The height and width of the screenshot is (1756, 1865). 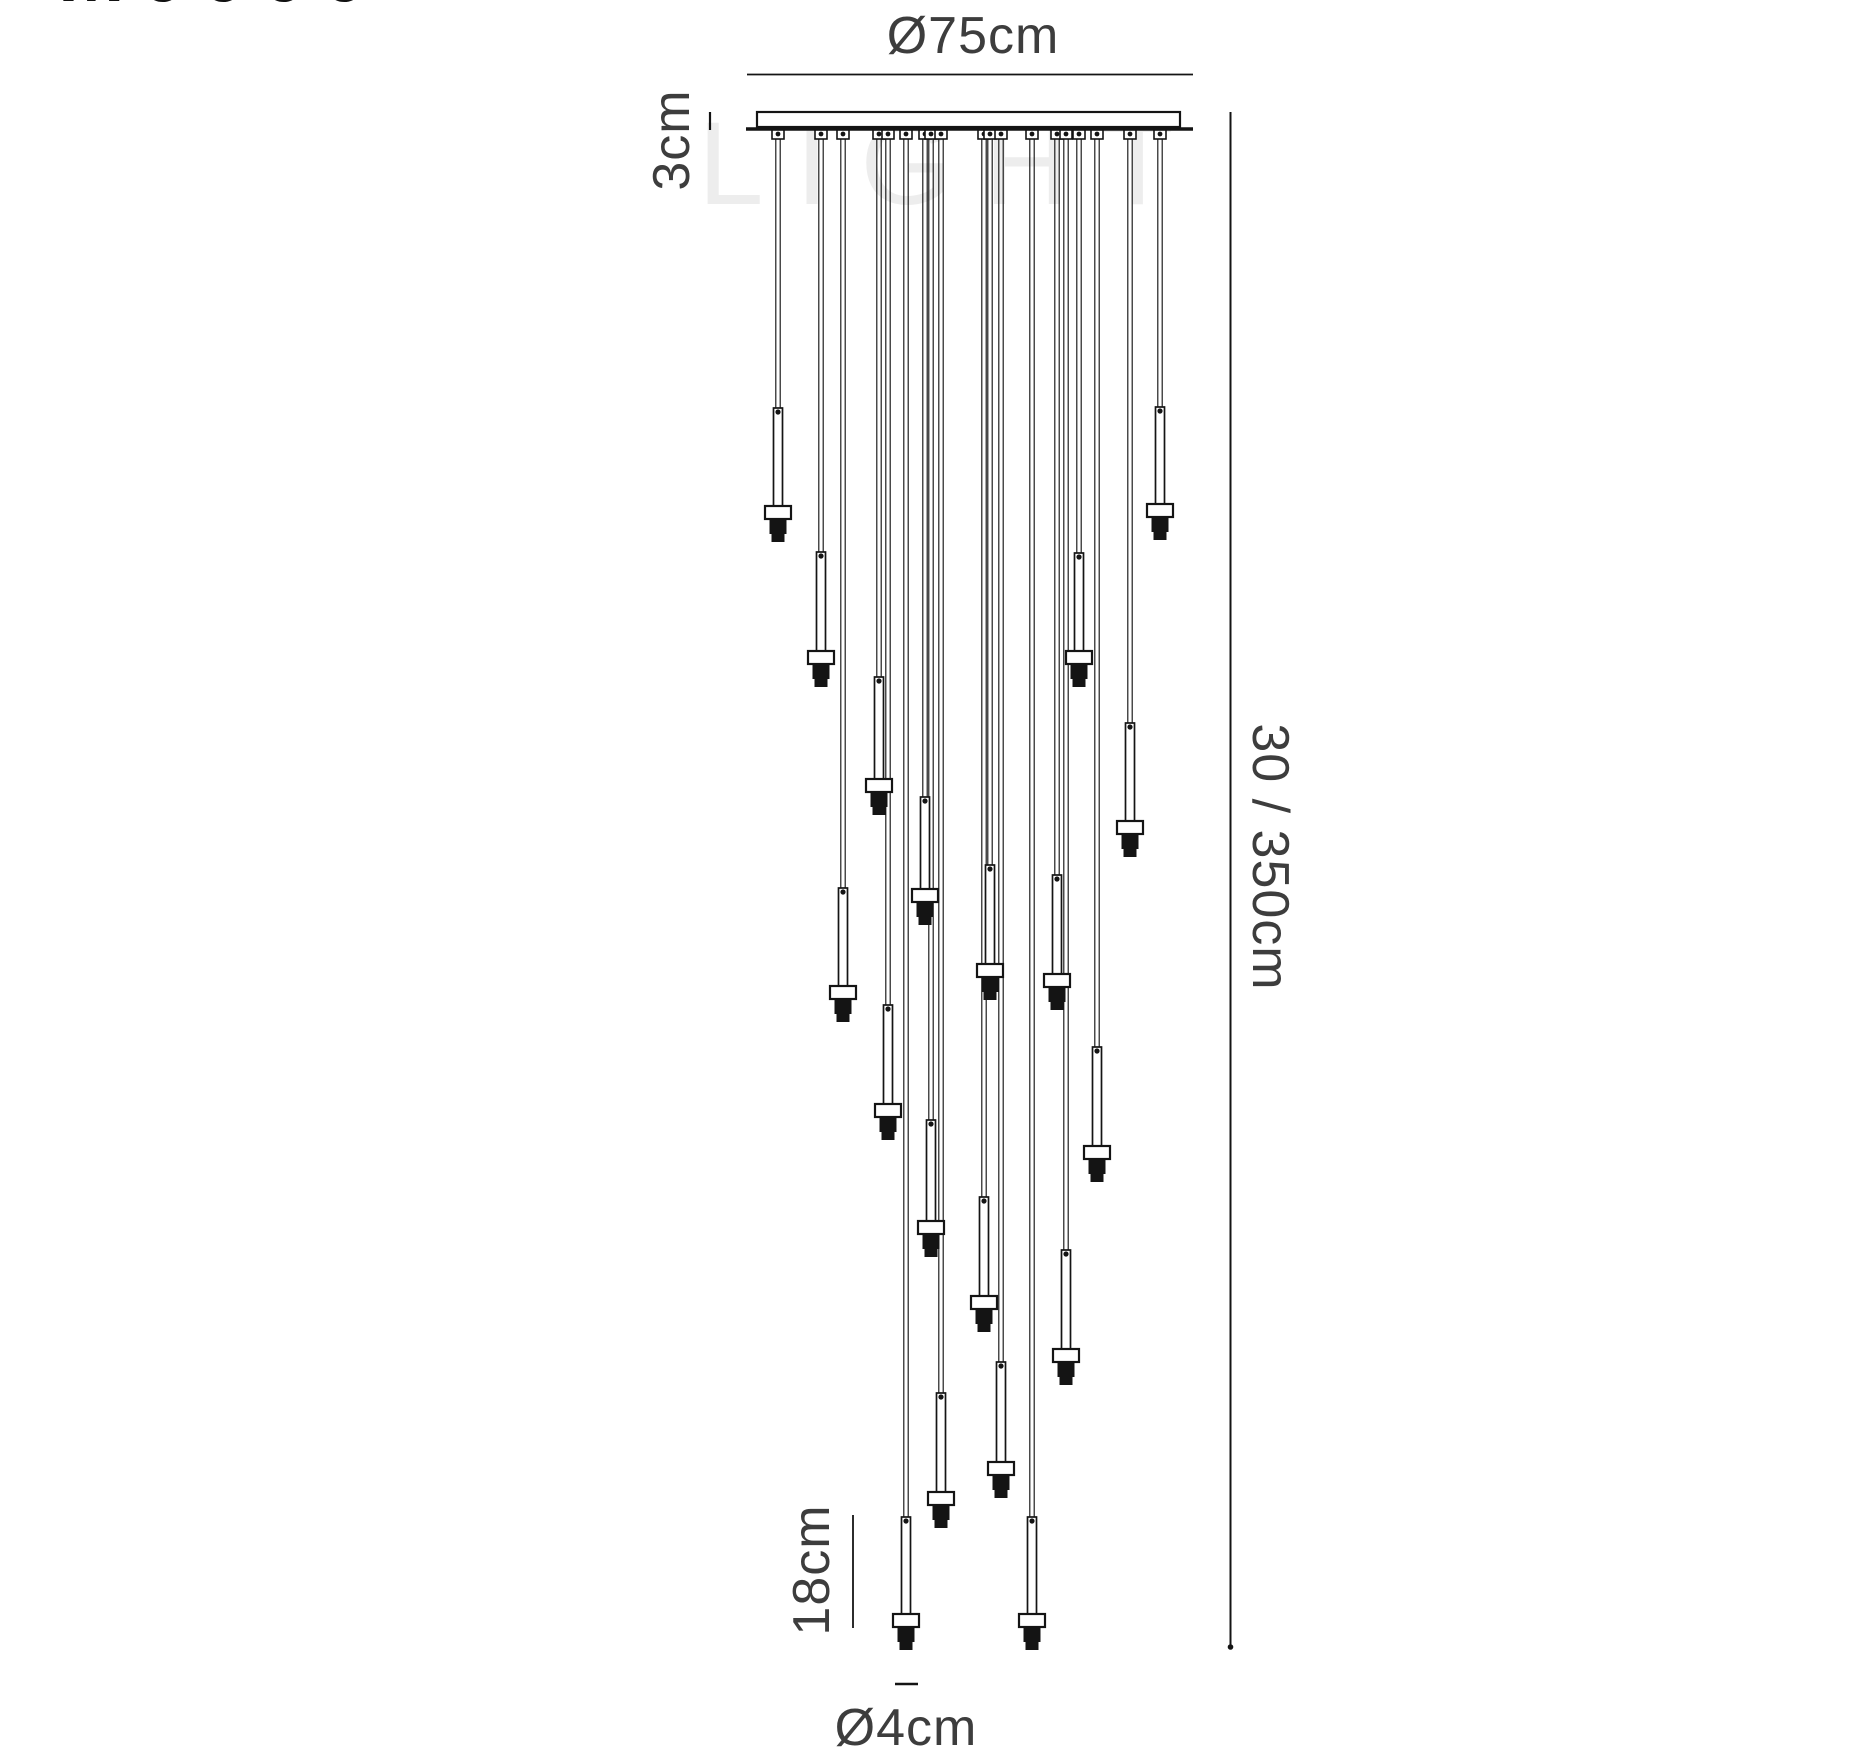 I want to click on ceiling-canopy, so click(x=968, y=119).